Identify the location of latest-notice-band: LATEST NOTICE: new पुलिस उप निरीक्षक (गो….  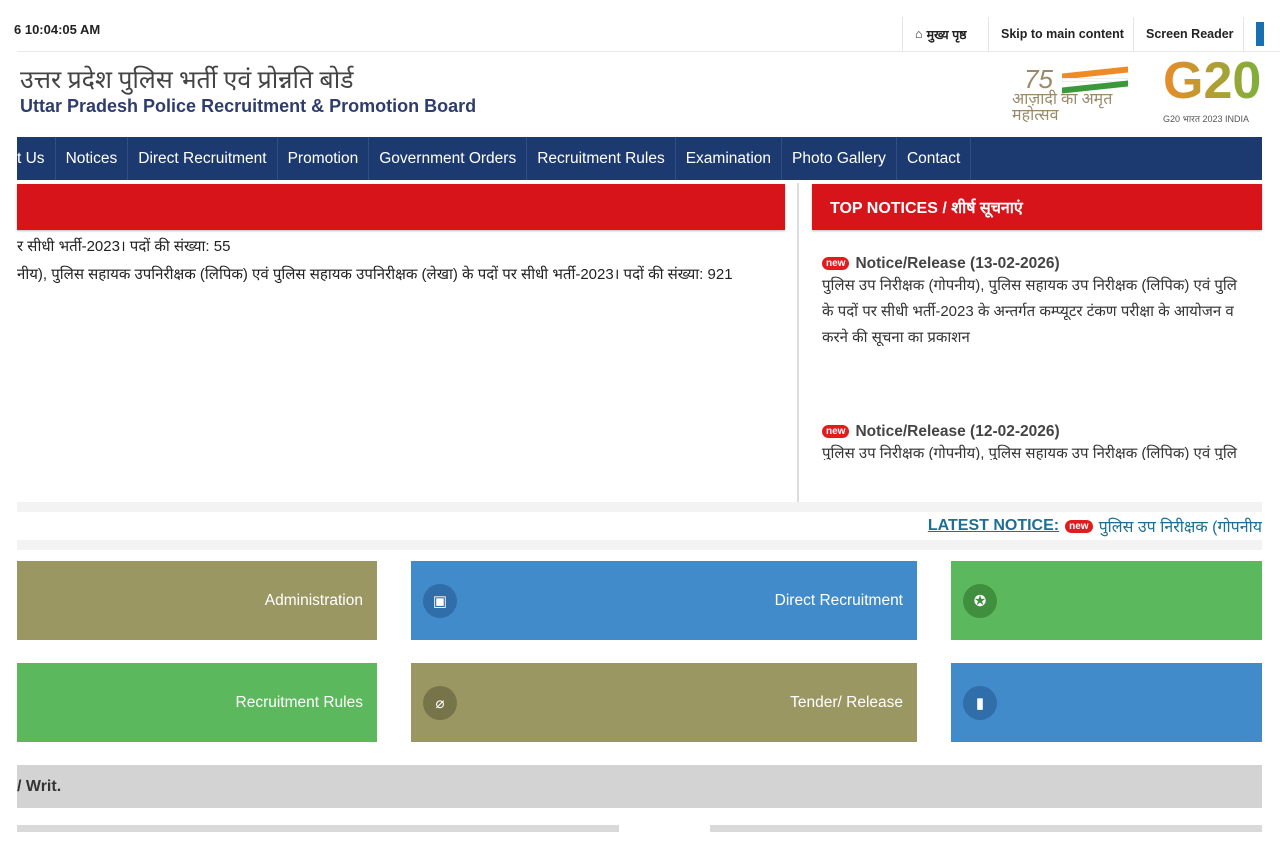
(639, 526).